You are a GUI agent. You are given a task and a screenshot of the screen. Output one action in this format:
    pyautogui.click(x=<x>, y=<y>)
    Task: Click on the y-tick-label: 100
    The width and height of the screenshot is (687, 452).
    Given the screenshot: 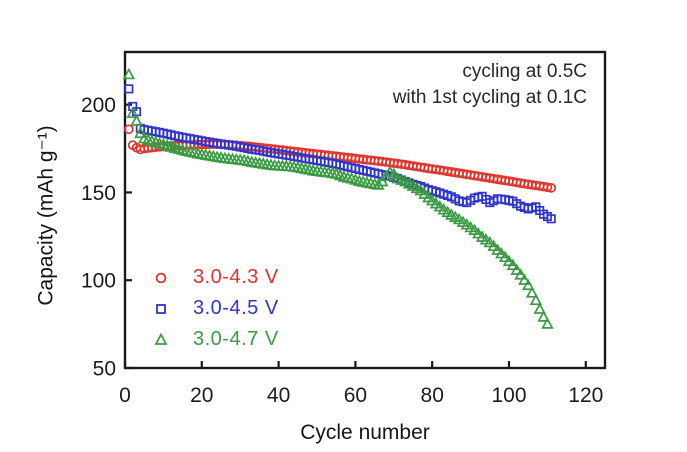 What is the action you would take?
    pyautogui.click(x=98, y=281)
    